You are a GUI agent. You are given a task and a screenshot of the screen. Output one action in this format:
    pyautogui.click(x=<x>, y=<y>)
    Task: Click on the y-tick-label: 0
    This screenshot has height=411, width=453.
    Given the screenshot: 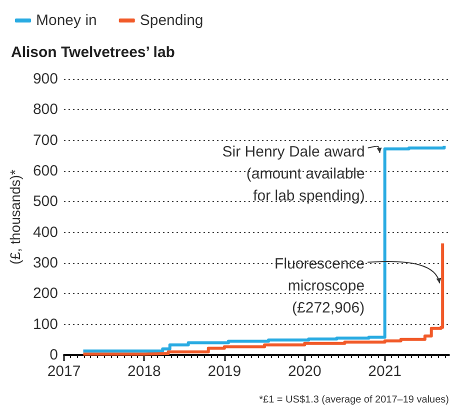 What is the action you would take?
    pyautogui.click(x=54, y=355)
    